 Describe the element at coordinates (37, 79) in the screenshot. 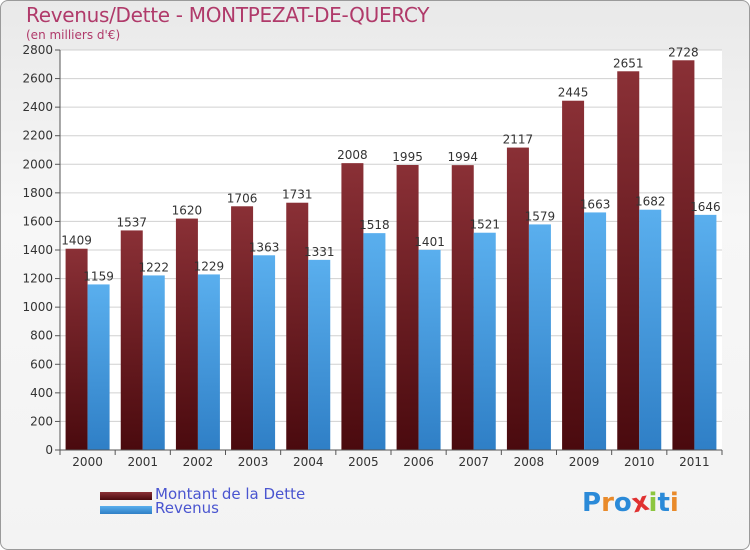

I see `y-tick-label: 2600` at that location.